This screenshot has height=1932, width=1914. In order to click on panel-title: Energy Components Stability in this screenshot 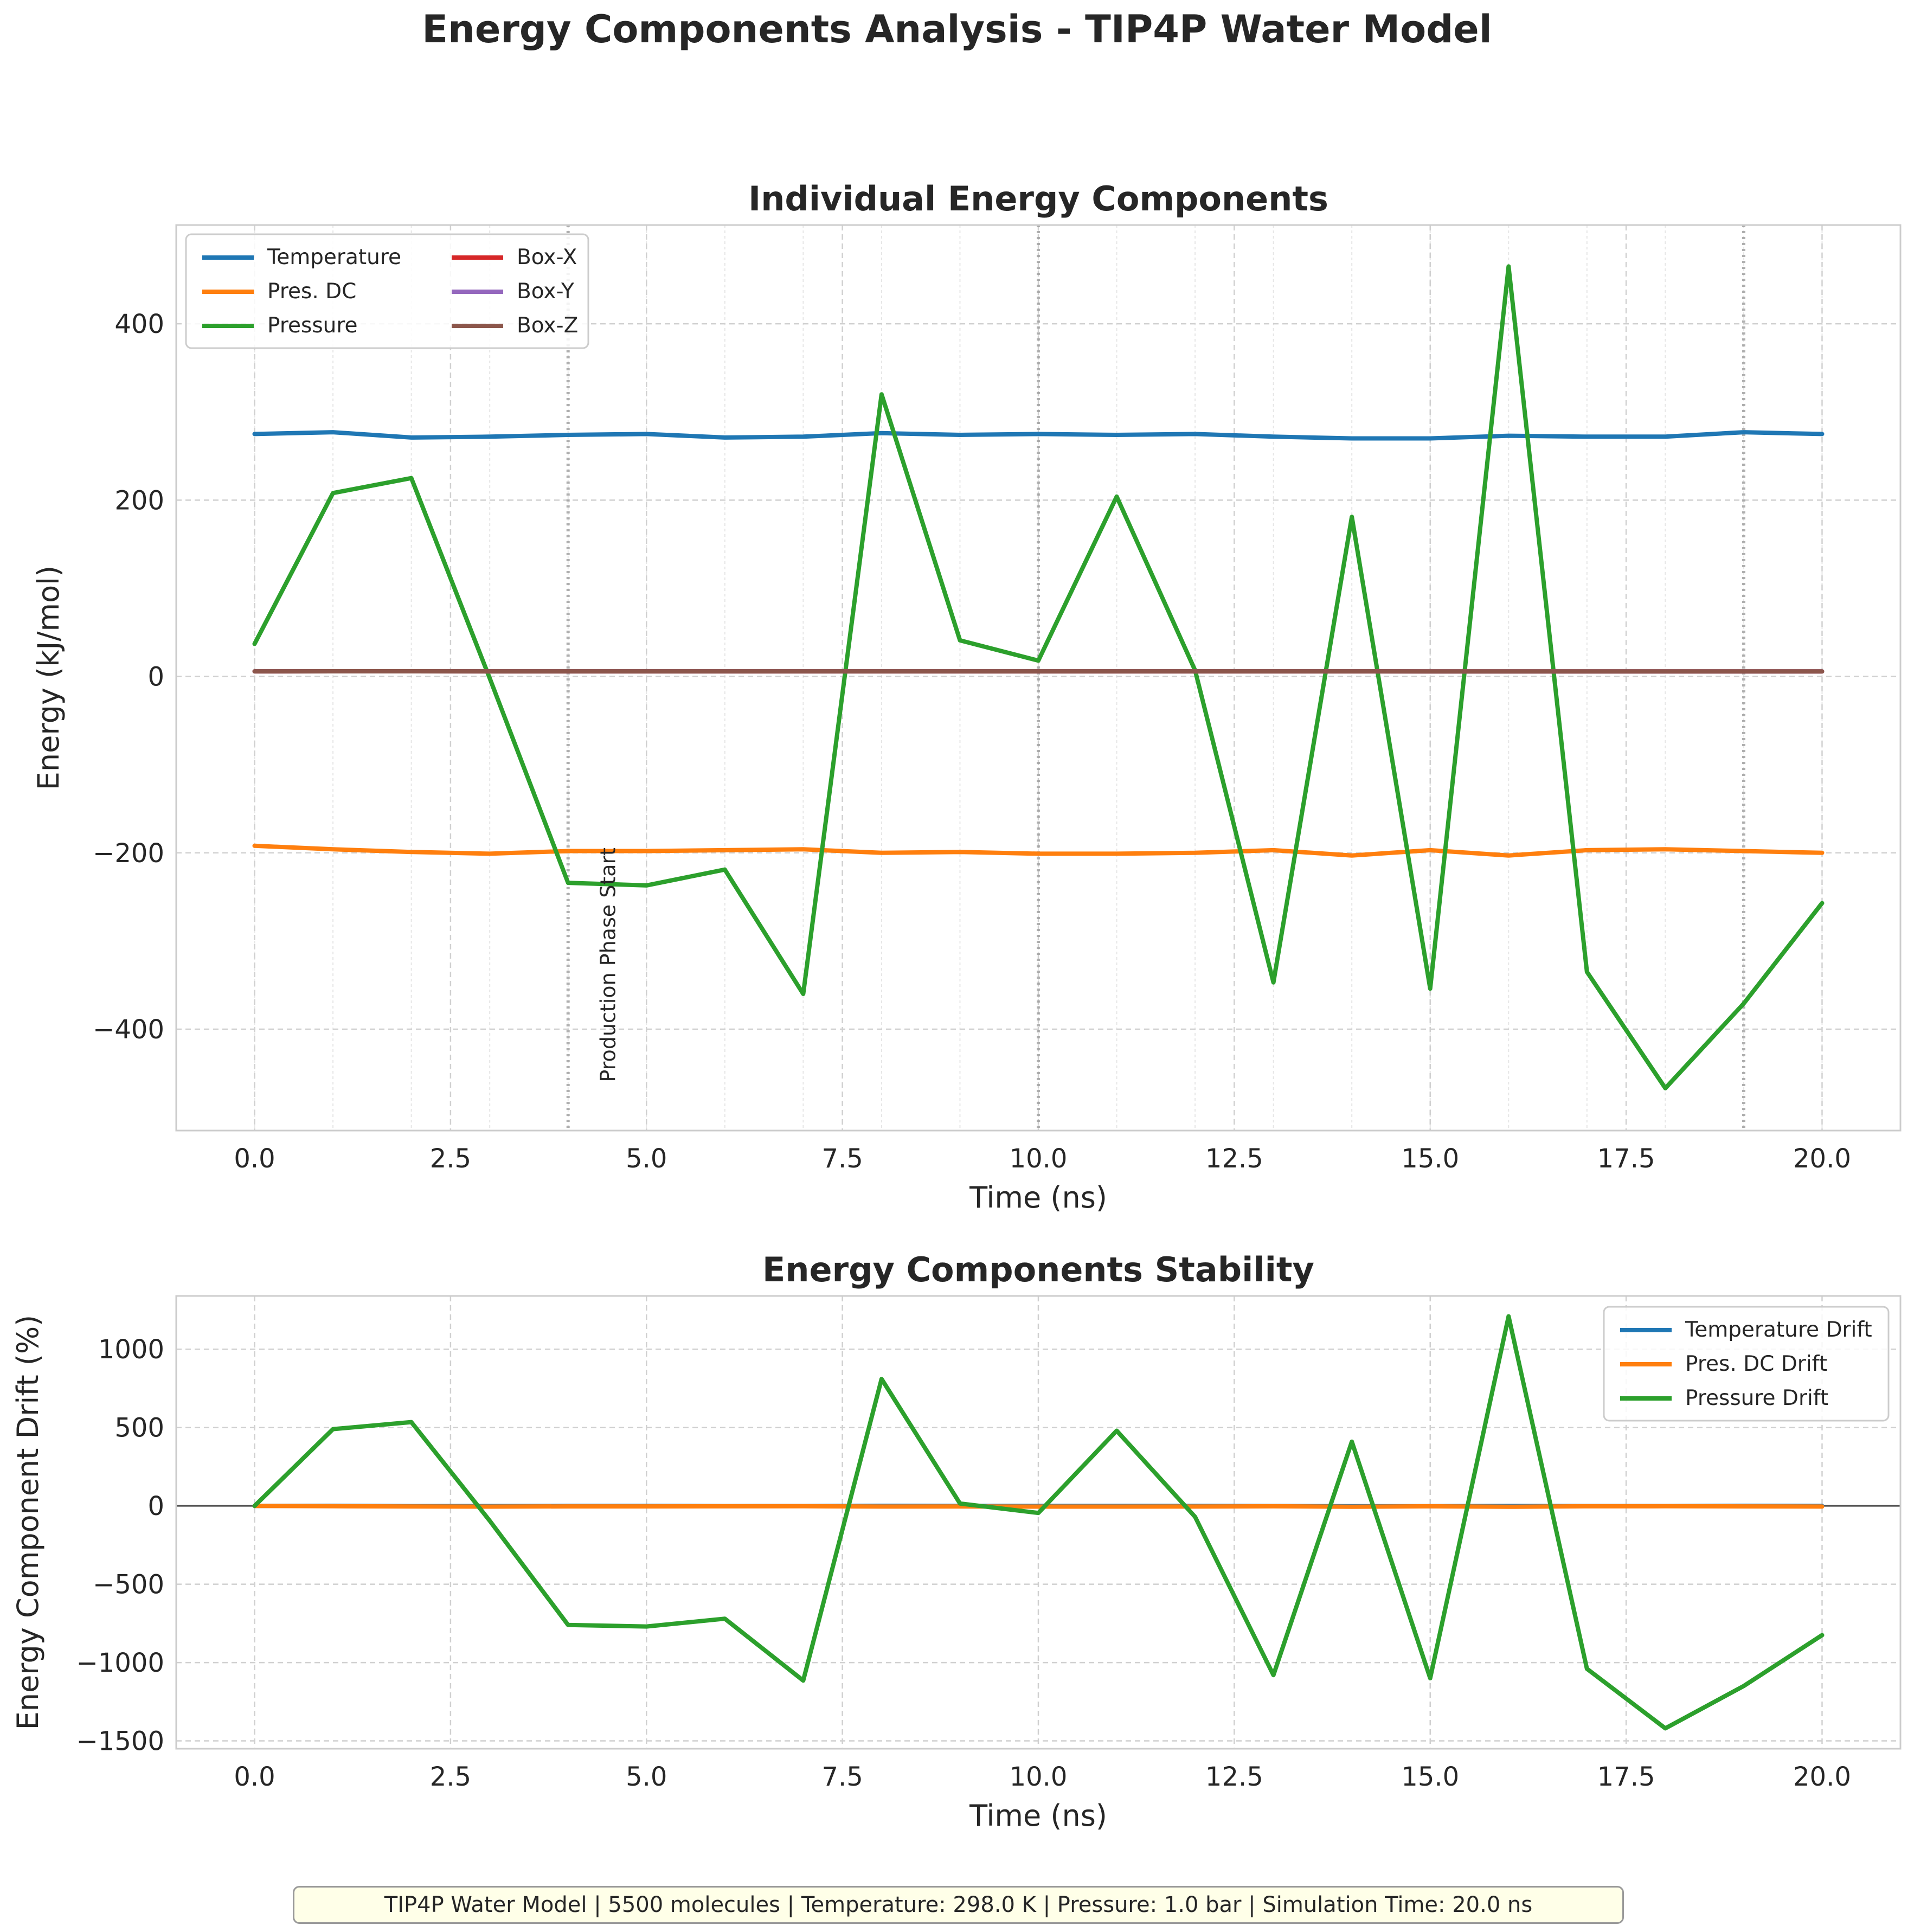, I will do `click(1038, 1270)`.